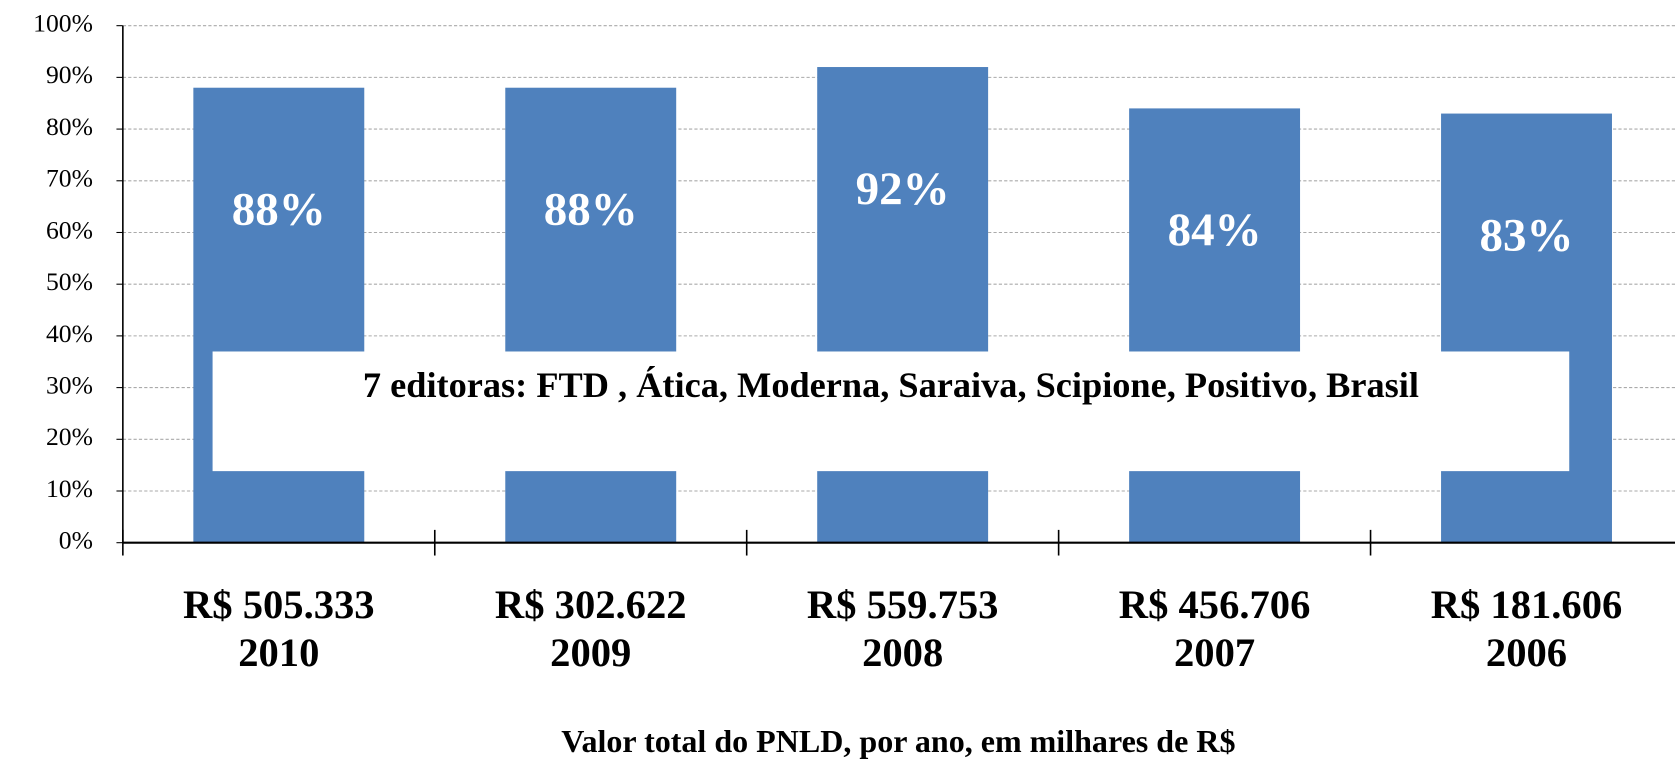 This screenshot has height=766, width=1675. I want to click on y-tick-label: 10%, so click(69, 488).